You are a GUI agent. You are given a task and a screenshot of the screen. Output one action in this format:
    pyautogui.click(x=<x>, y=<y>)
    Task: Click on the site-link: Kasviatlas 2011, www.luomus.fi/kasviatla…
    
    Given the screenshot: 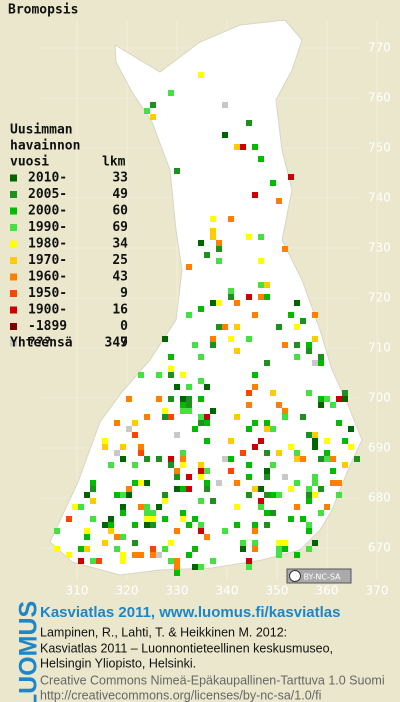 What is the action you would take?
    pyautogui.click(x=190, y=612)
    